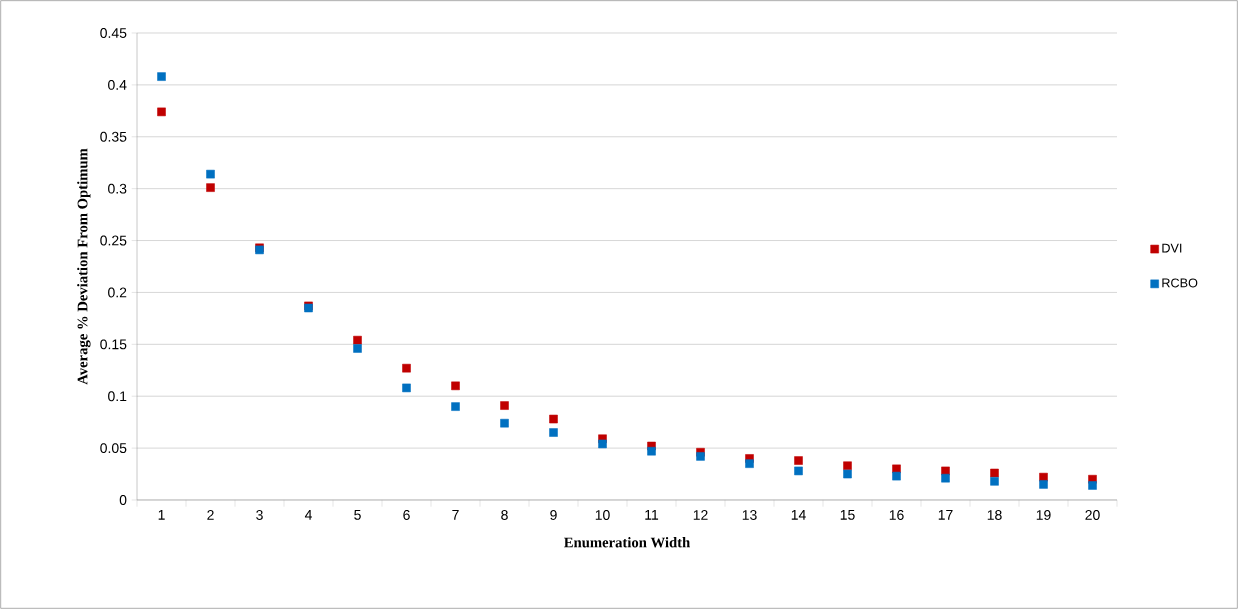  I want to click on x-tick-label: 14, so click(798, 515).